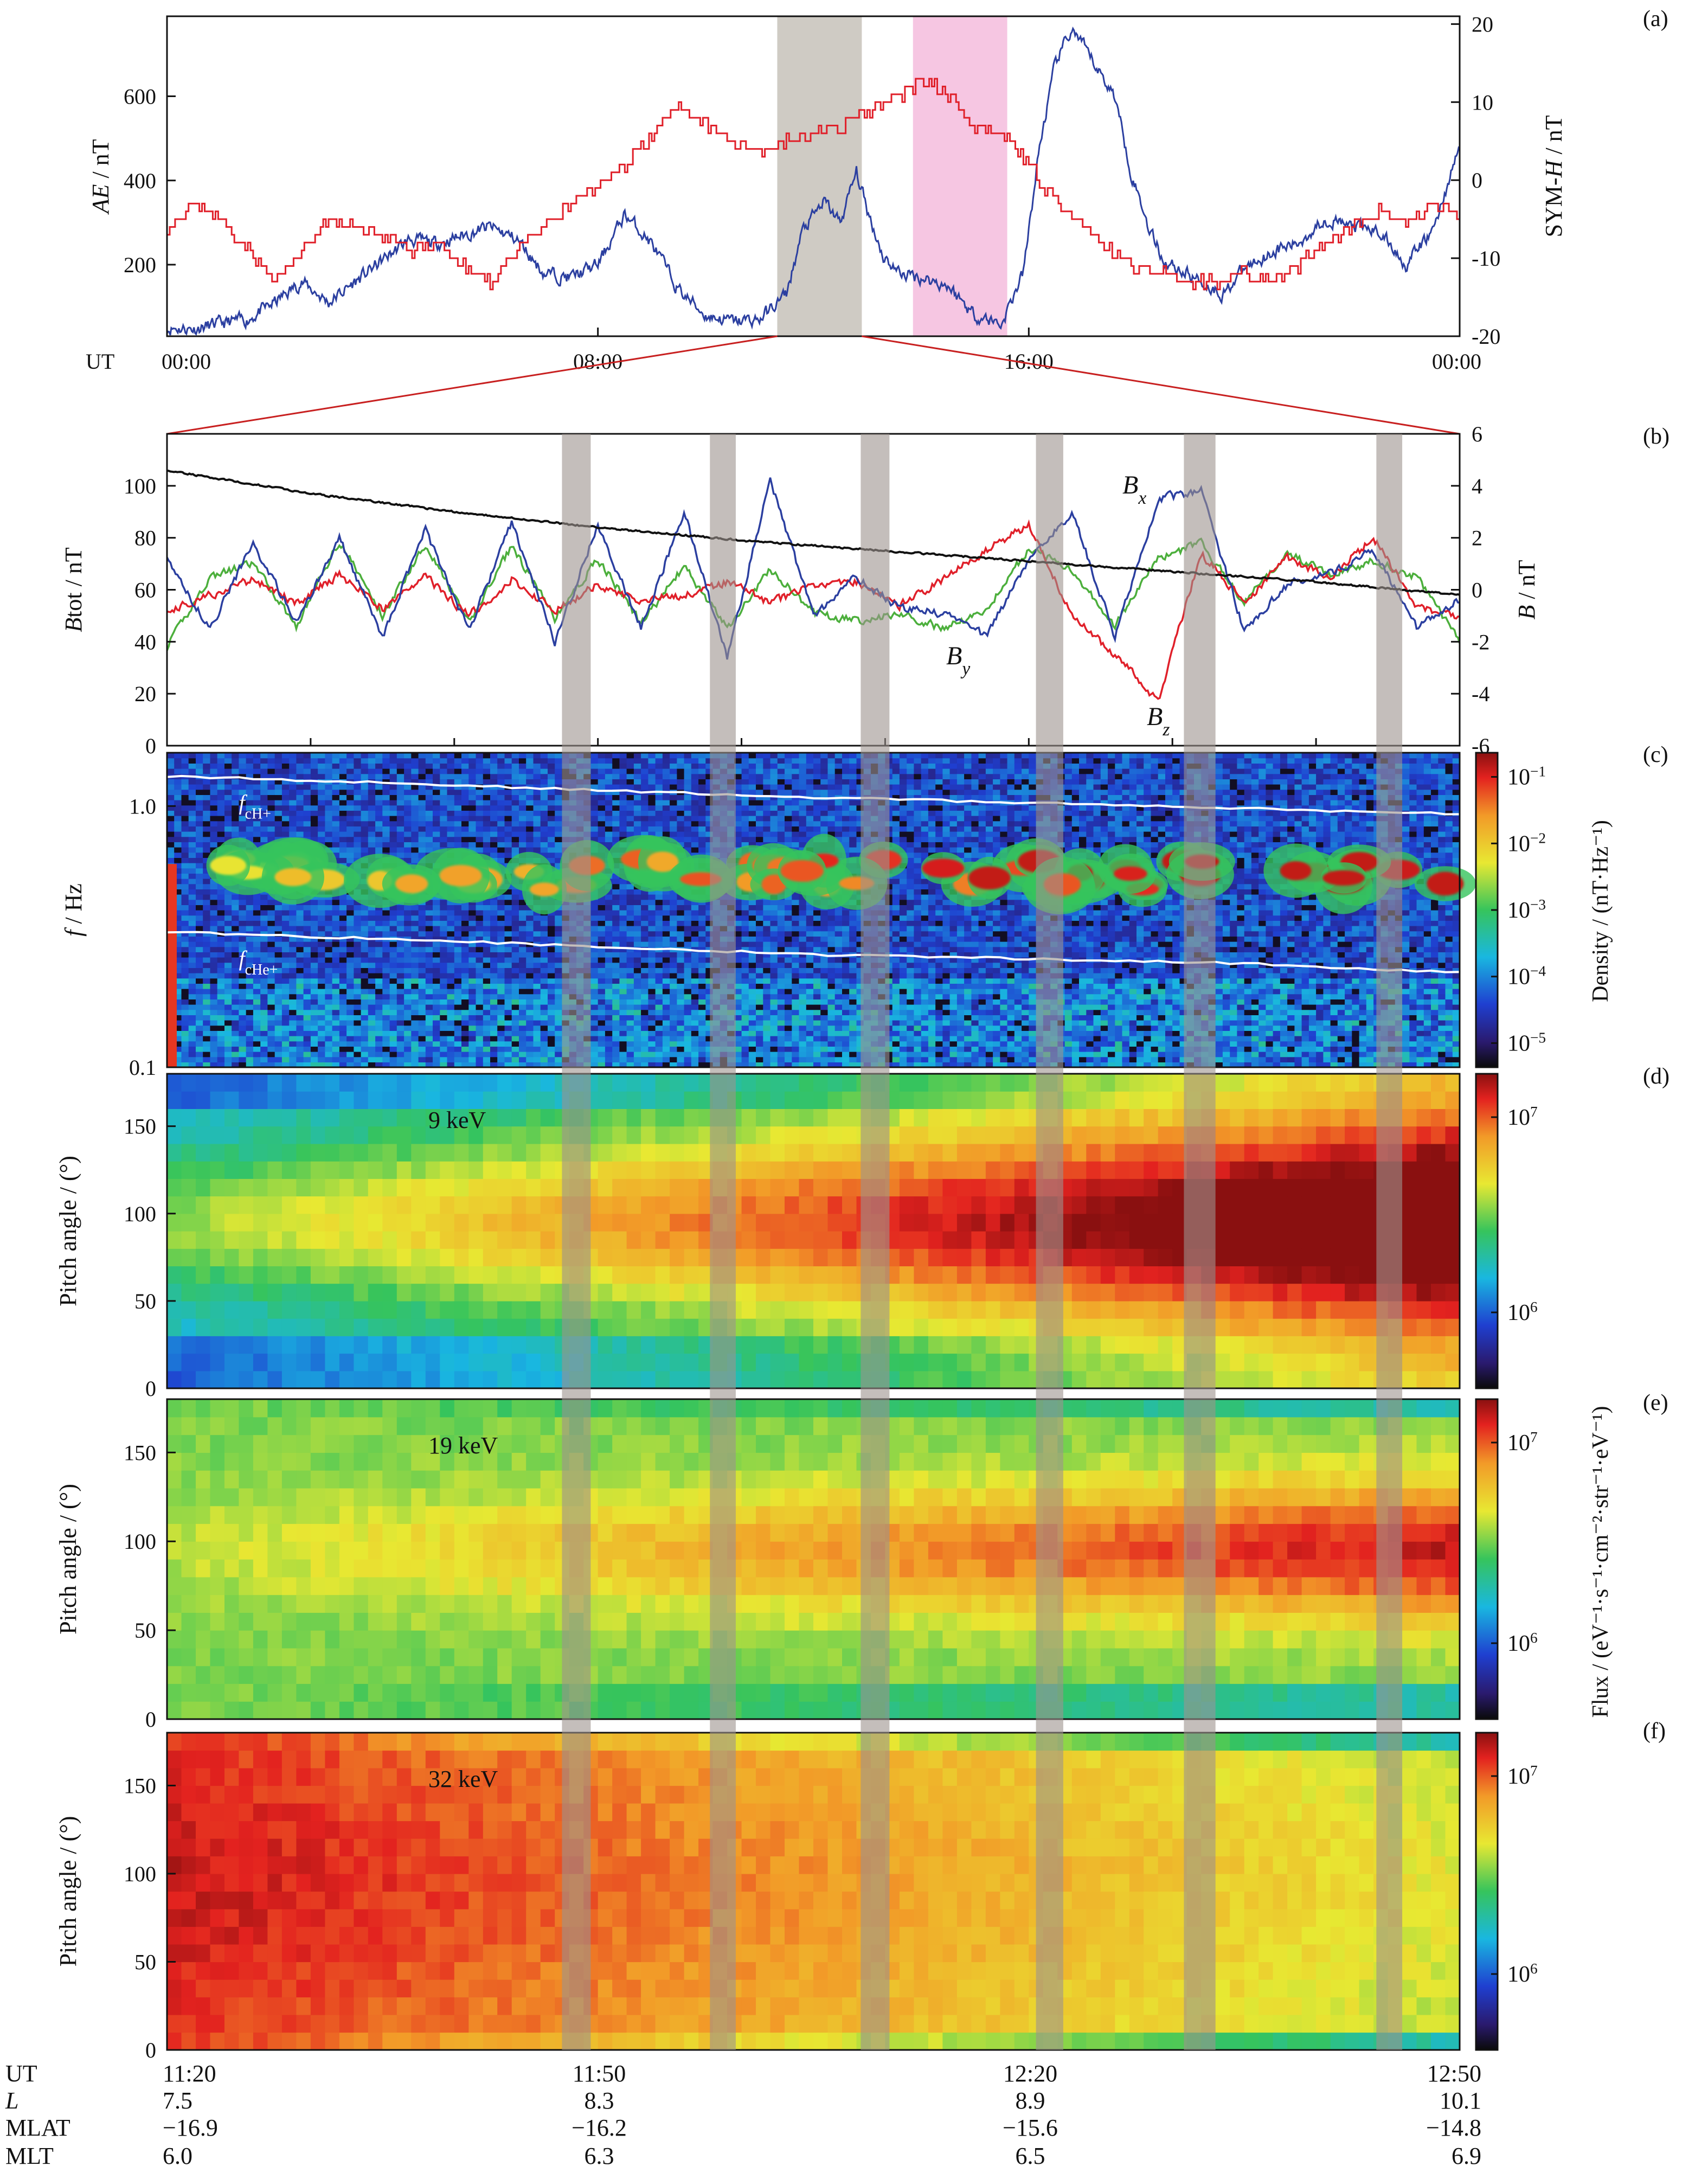 This screenshot has width=1708, height=2179. I want to click on label-part: / nT, so click(1526, 582).